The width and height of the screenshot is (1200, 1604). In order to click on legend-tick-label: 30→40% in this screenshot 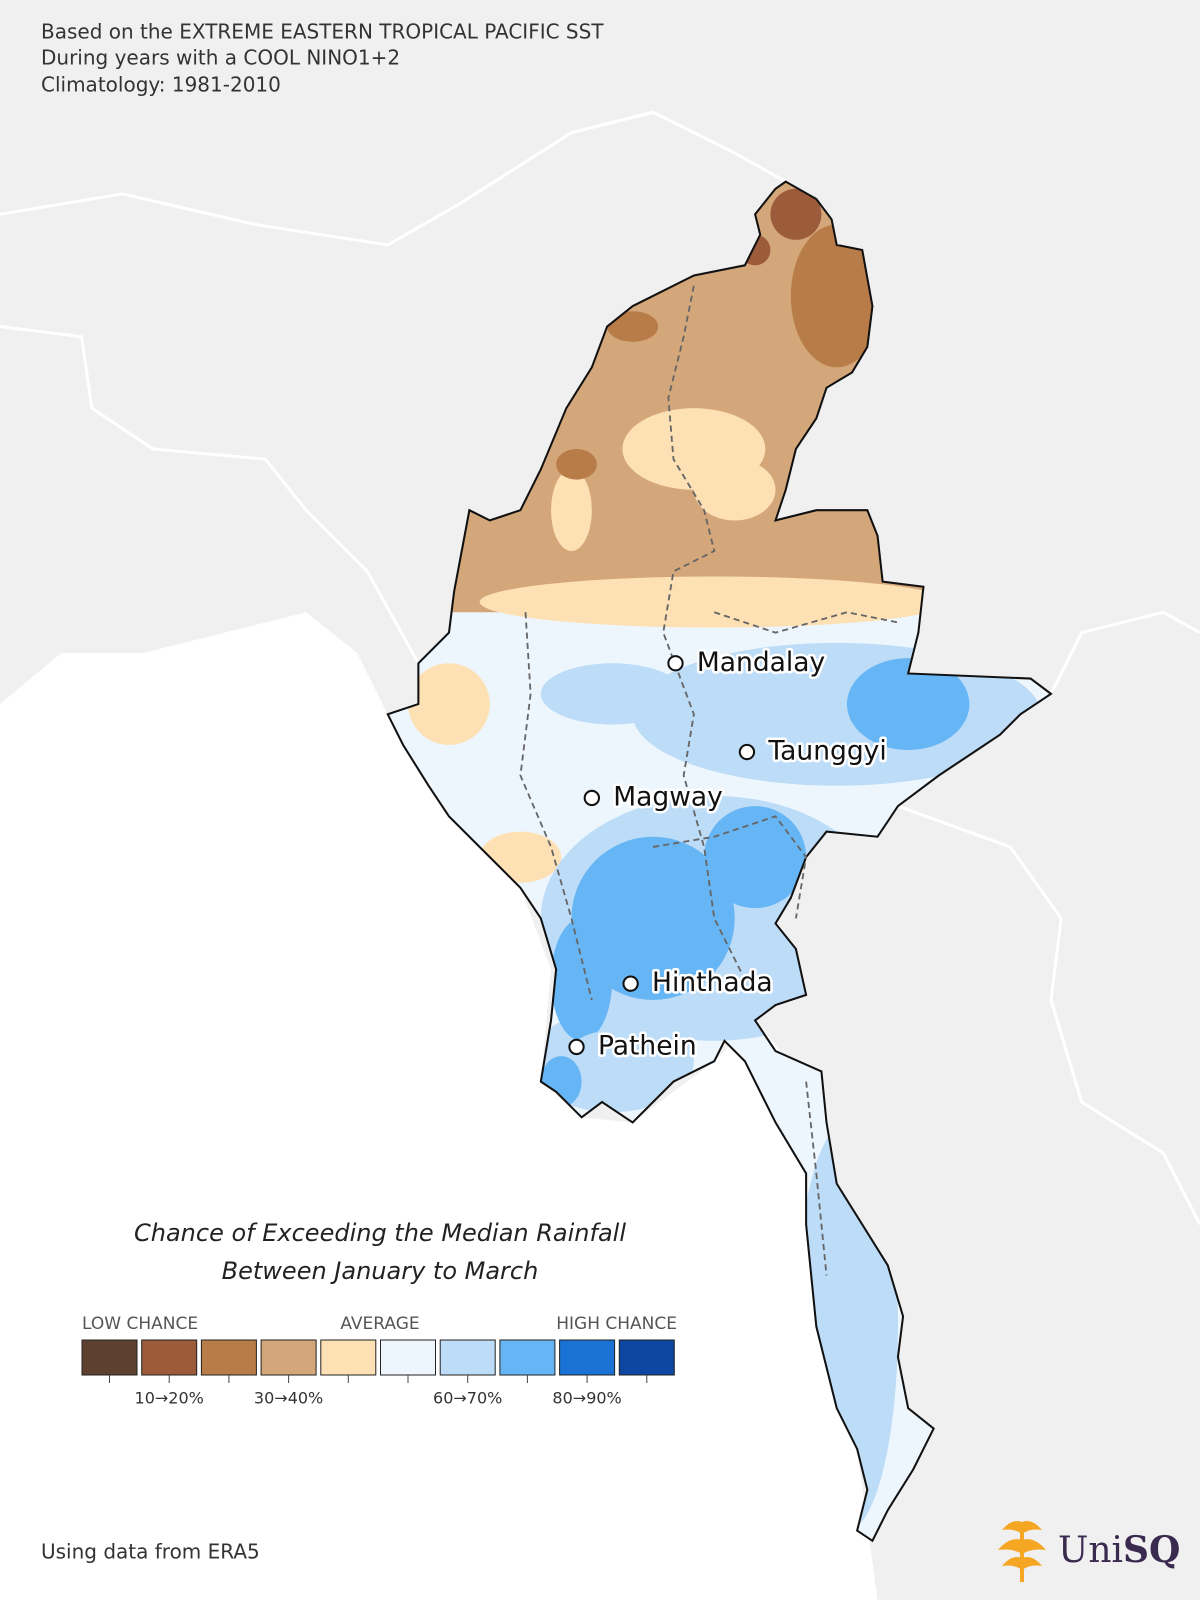, I will do `click(288, 1398)`.